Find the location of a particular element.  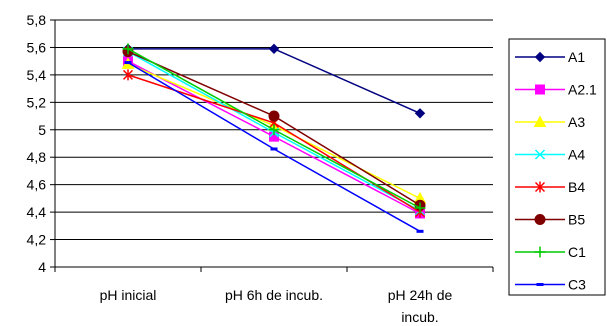

legend-label: B4 is located at coordinates (576, 187).